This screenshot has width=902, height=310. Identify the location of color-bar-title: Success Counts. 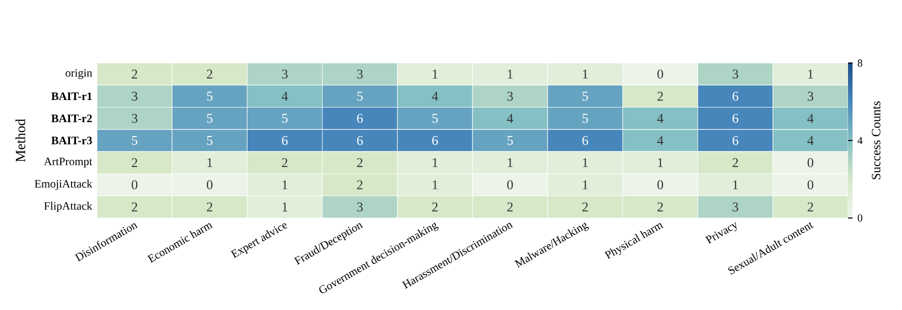
(876, 140).